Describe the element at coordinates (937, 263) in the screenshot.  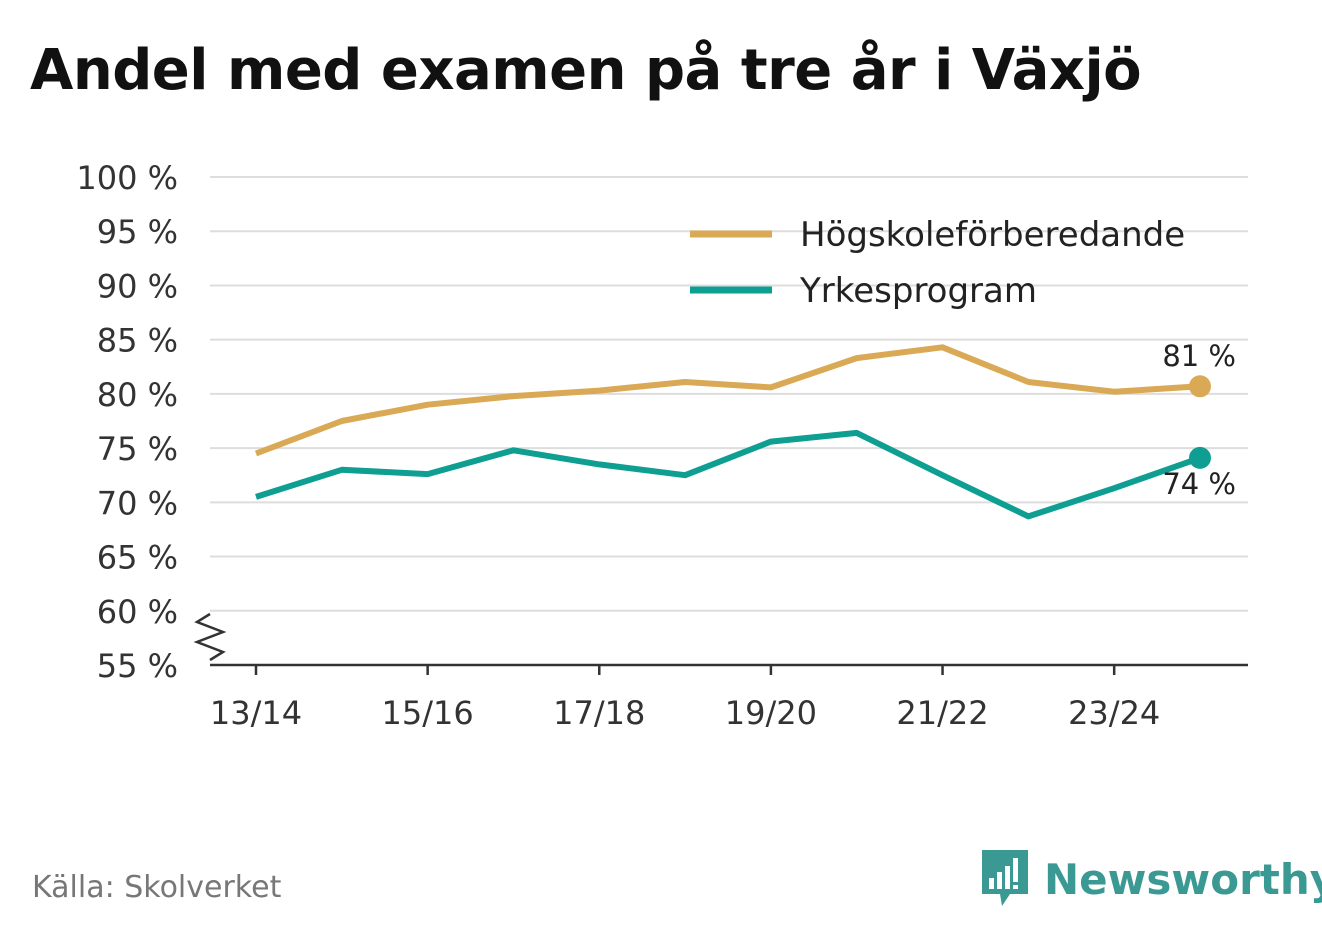
I see `legend: Högskoleförberedande Yrkesprogram` at that location.